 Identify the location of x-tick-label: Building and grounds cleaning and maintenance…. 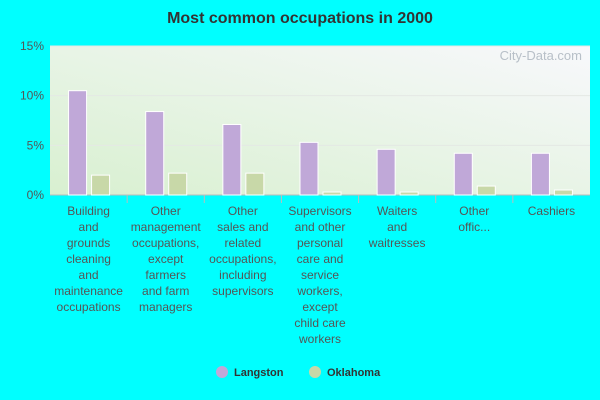
(88, 259).